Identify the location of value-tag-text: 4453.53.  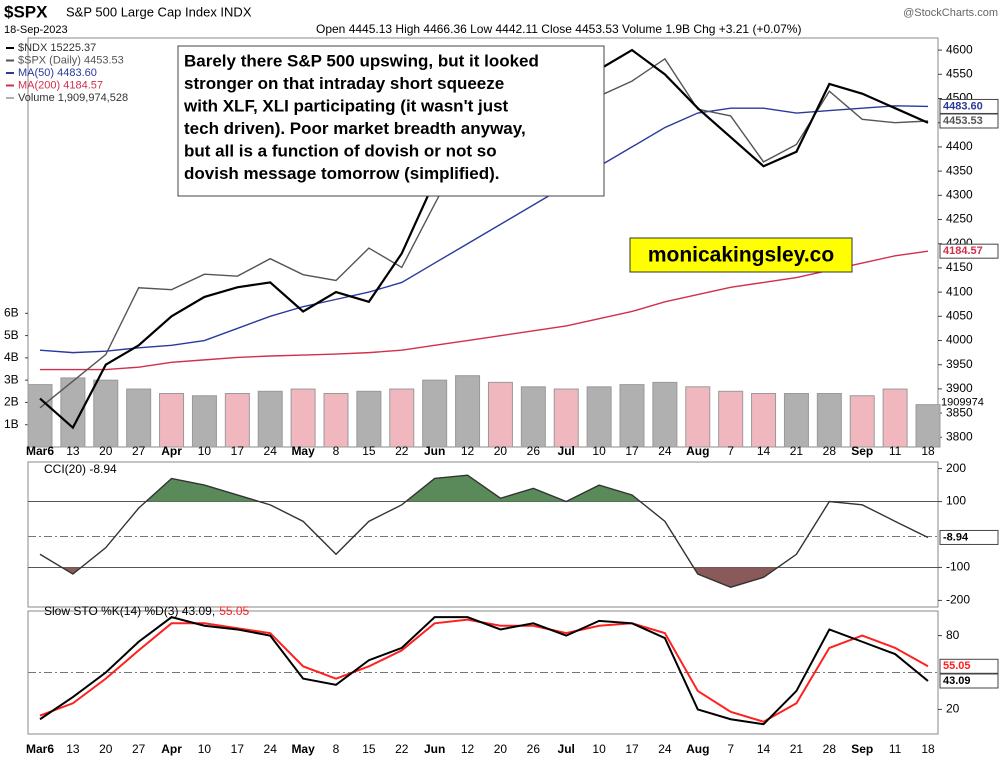
(963, 121).